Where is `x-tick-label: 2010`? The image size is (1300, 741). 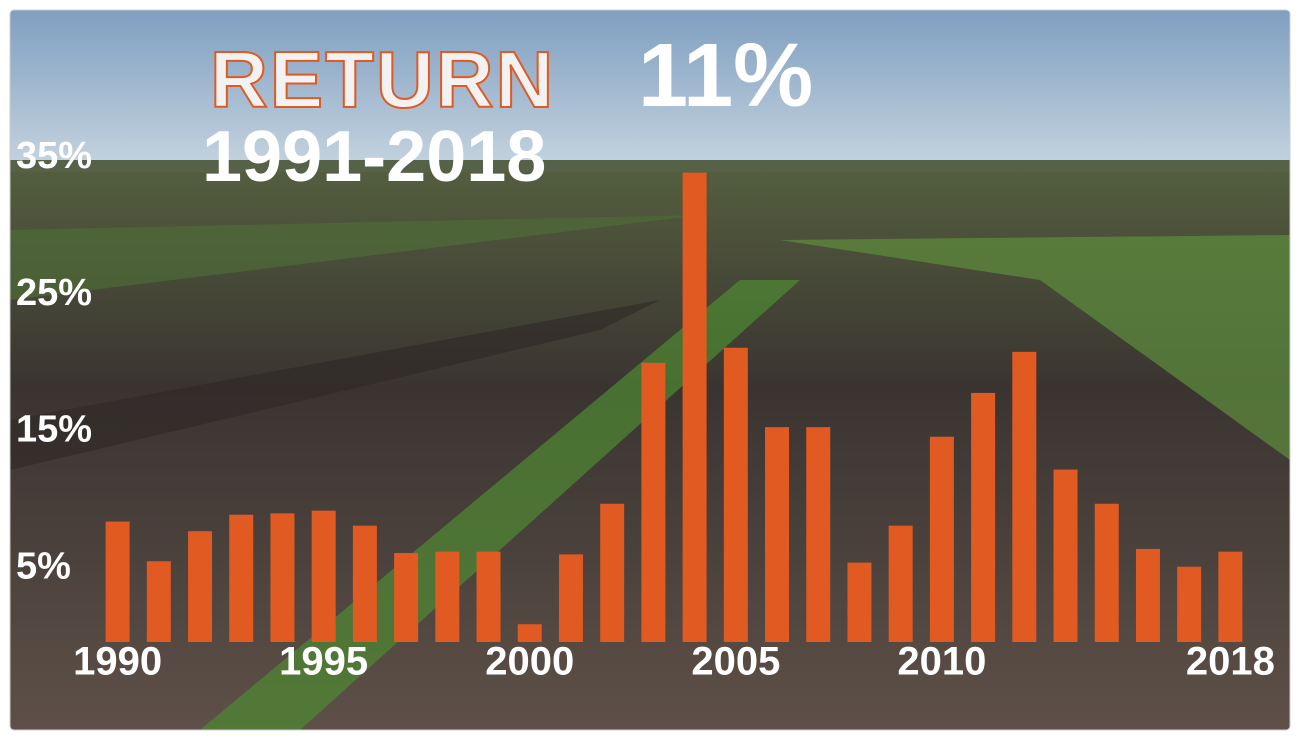
x-tick-label: 2010 is located at coordinates (941, 662).